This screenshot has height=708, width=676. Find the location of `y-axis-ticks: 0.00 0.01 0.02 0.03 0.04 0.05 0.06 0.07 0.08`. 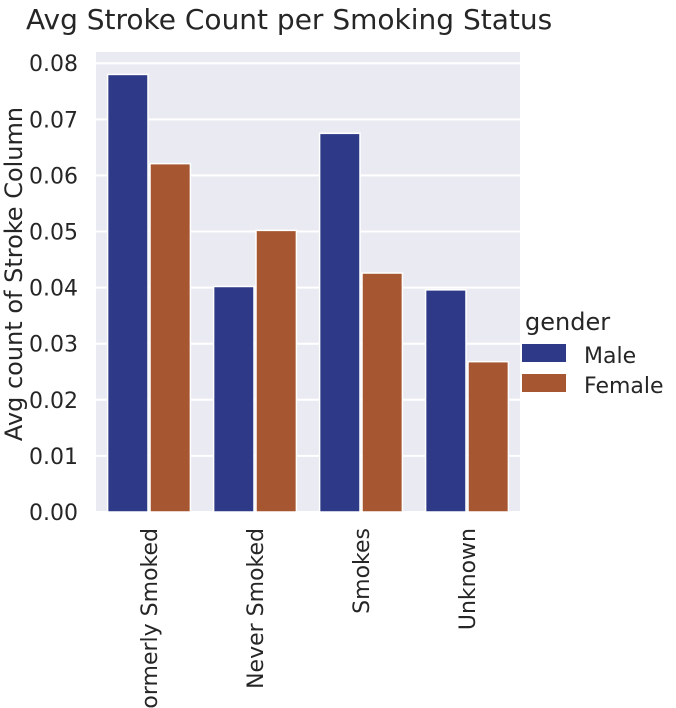

y-axis-ticks: 0.00 0.01 0.02 0.03 0.04 0.05 0.06 0.07 0.08 is located at coordinates (53, 289).